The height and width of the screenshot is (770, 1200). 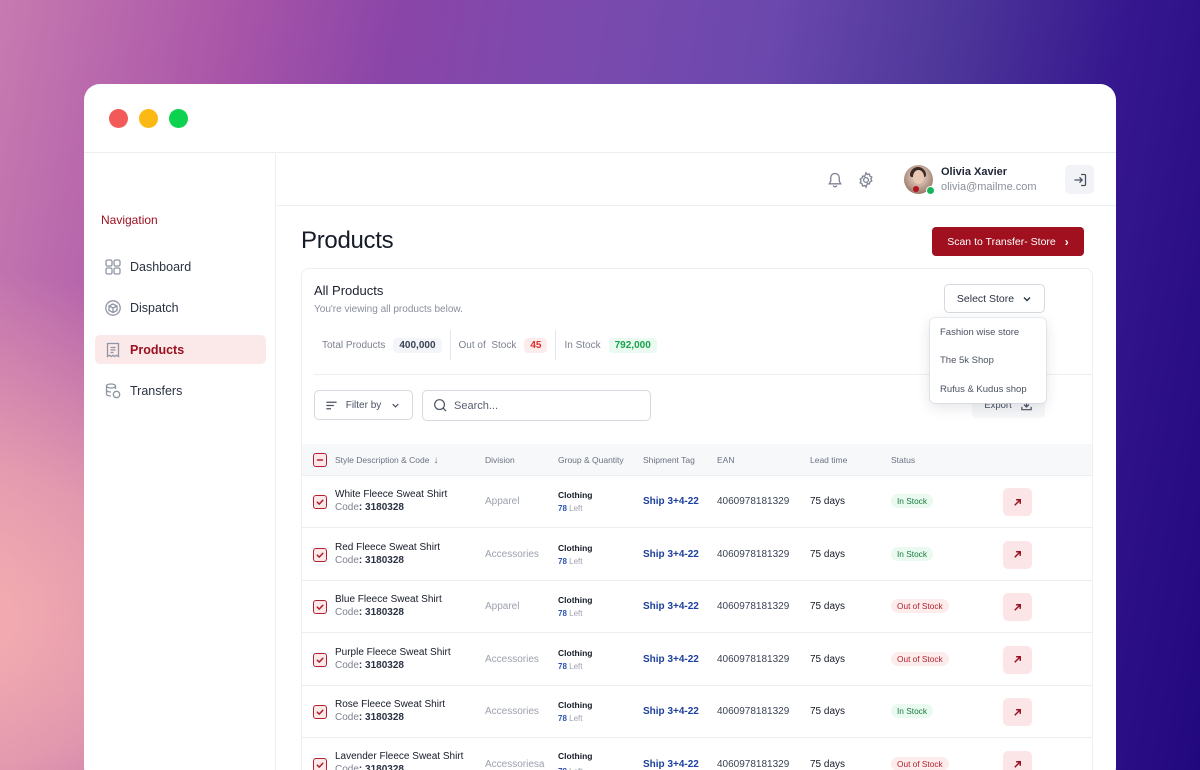 What do you see at coordinates (500, 460) in the screenshot?
I see `column-header-division: Division` at bounding box center [500, 460].